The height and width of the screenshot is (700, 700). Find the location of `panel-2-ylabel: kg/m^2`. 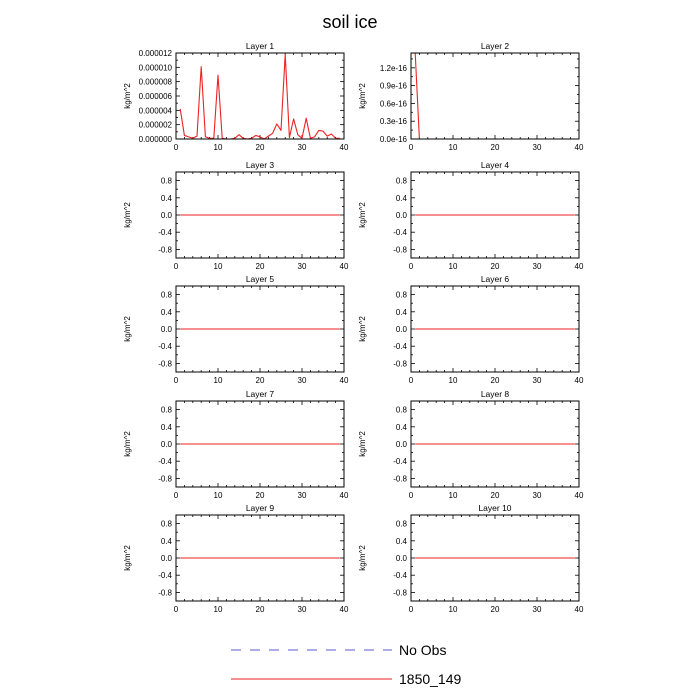

panel-2-ylabel: kg/m^2 is located at coordinates (362, 96).